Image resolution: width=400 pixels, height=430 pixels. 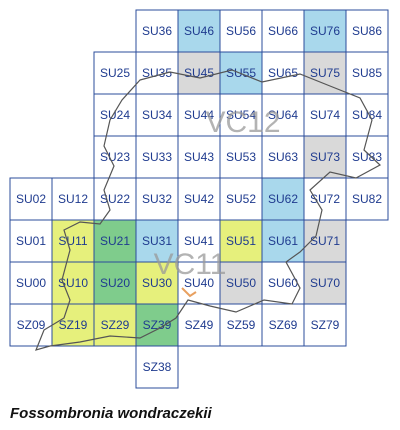 I want to click on grid-square-label: SU21, so click(x=115, y=241).